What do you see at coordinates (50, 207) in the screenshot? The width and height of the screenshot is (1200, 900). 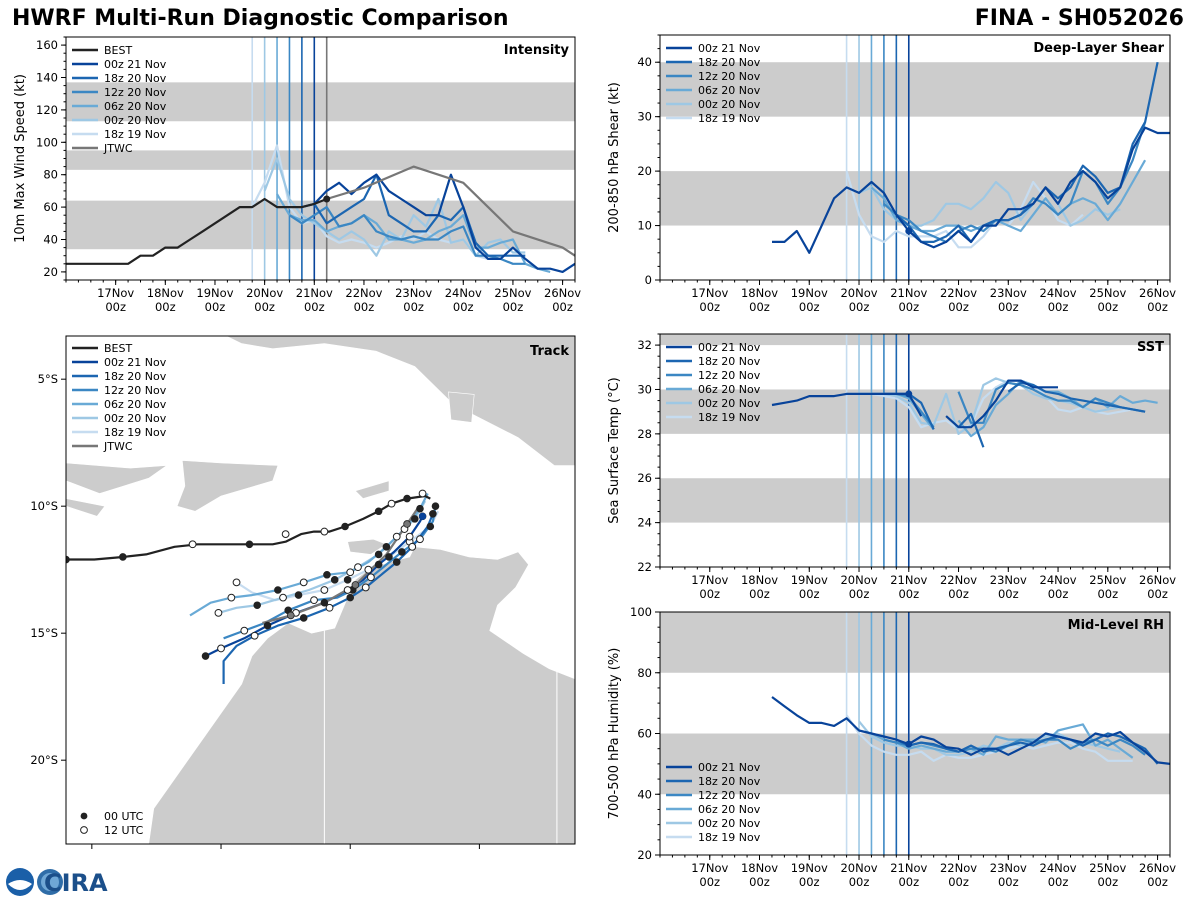 I see `y-tick-label: 60` at bounding box center [50, 207].